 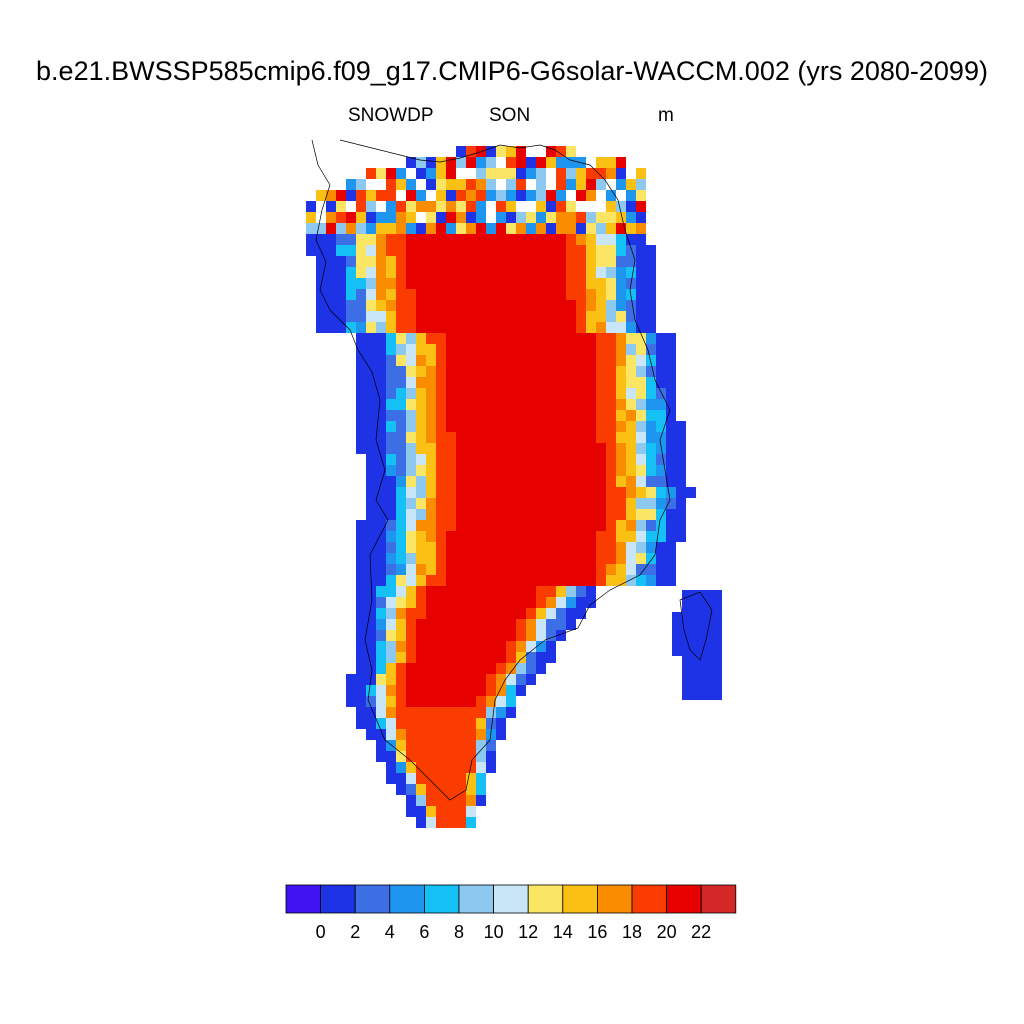 I want to click on colorbar-tick-label: 14, so click(x=563, y=932).